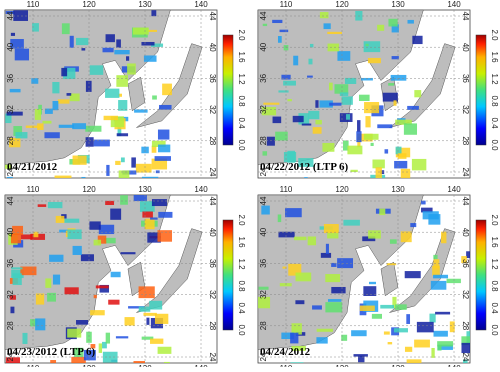  I want to click on colorbar, so click(481, 90).